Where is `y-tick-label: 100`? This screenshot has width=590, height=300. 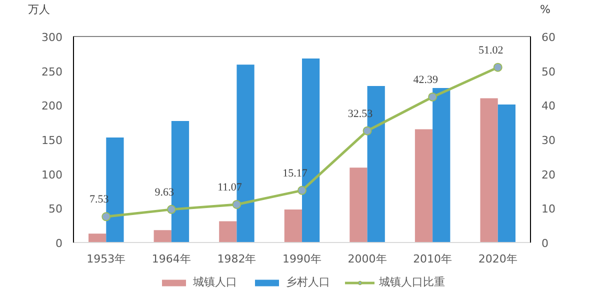
y-tick-label: 100 is located at coordinates (52, 175).